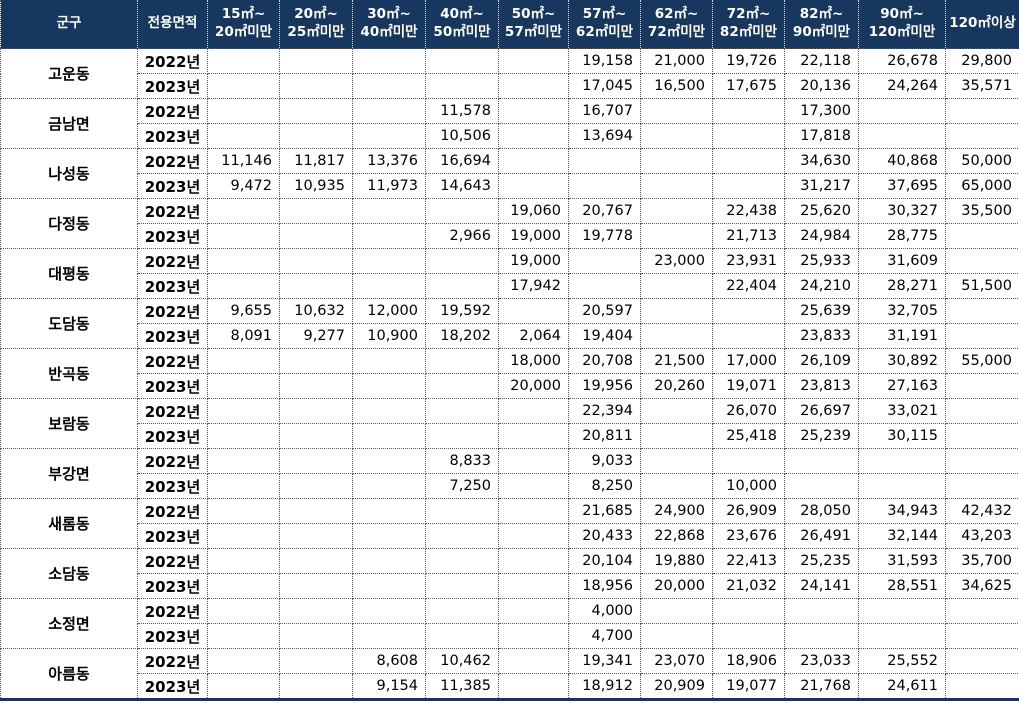 Image resolution: width=1019 pixels, height=701 pixels. What do you see at coordinates (822, 211) in the screenshot?
I see `value-cell: 25,620` at bounding box center [822, 211].